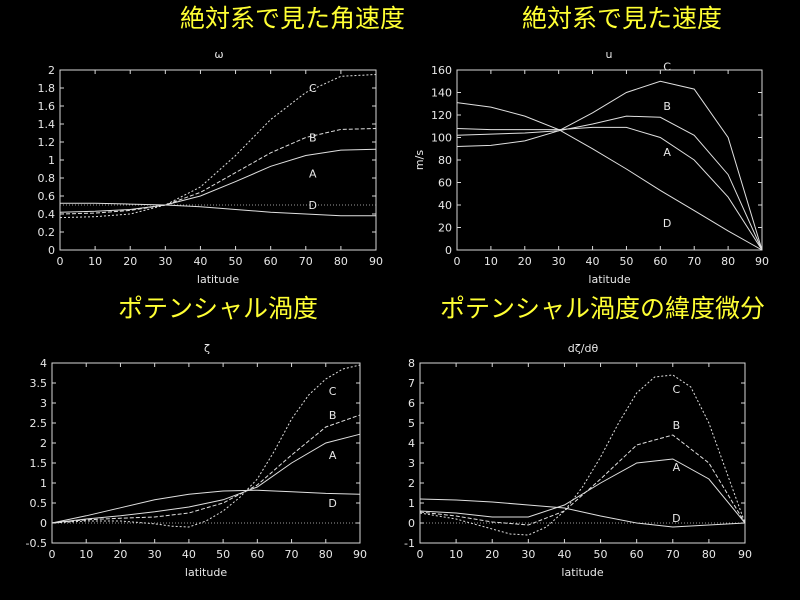 Image resolution: width=800 pixels, height=600 pixels. Describe the element at coordinates (47, 142) in the screenshot. I see `y-tick-label: 1.2` at that location.